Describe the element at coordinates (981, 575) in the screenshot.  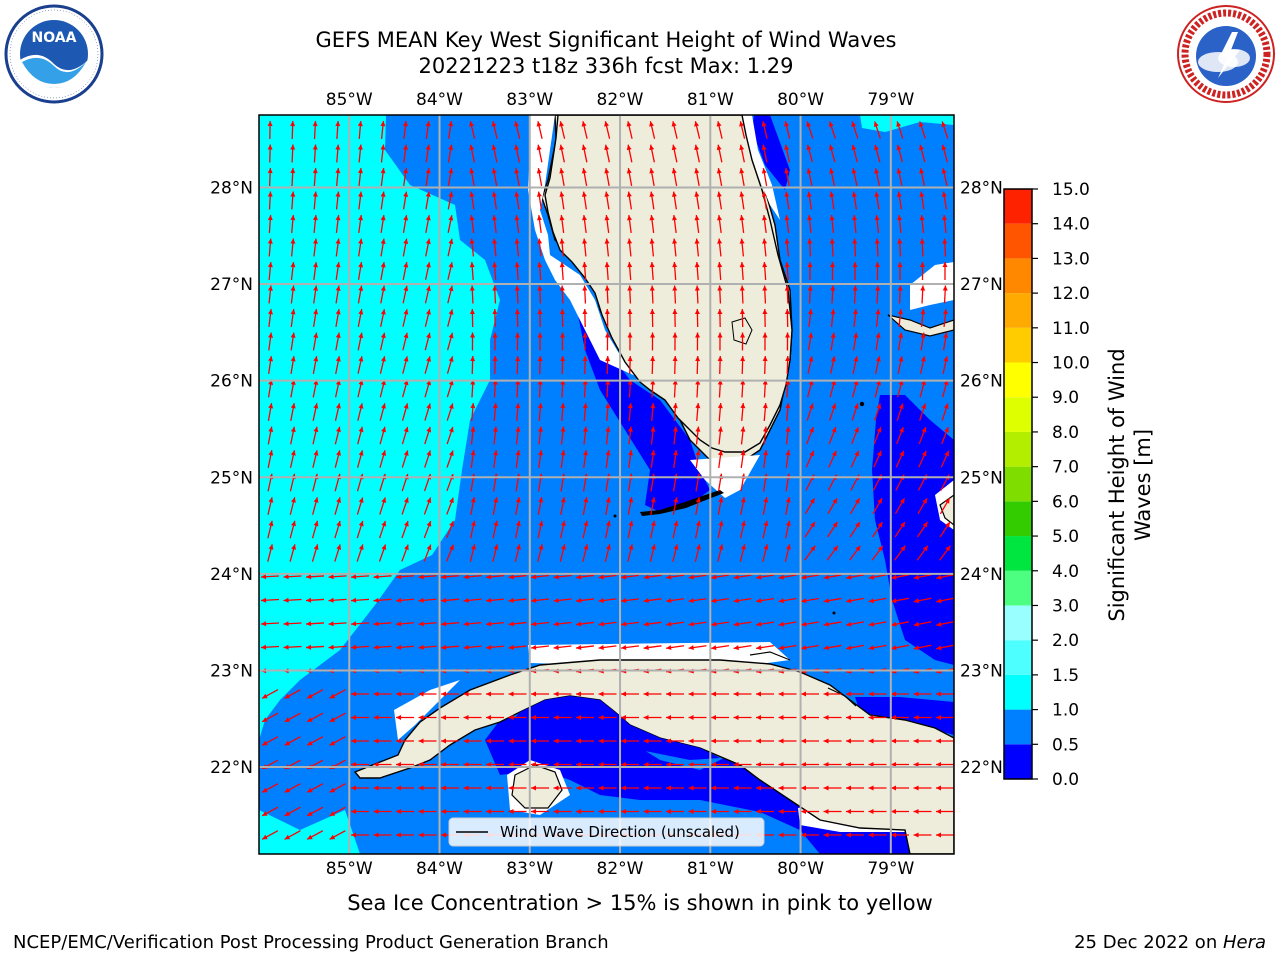
I see `lat-label-right: 24°N` at that location.